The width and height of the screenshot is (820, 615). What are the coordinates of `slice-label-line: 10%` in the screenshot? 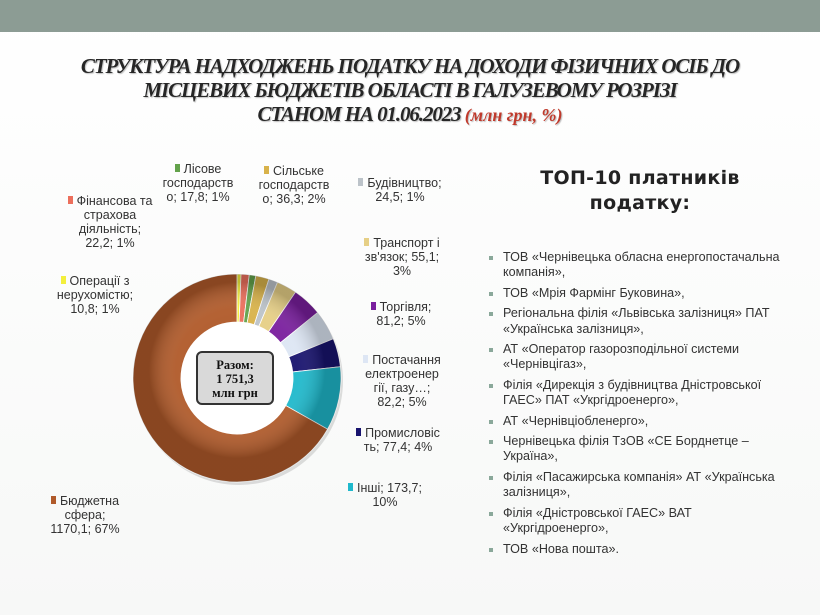 It's located at (385, 502).